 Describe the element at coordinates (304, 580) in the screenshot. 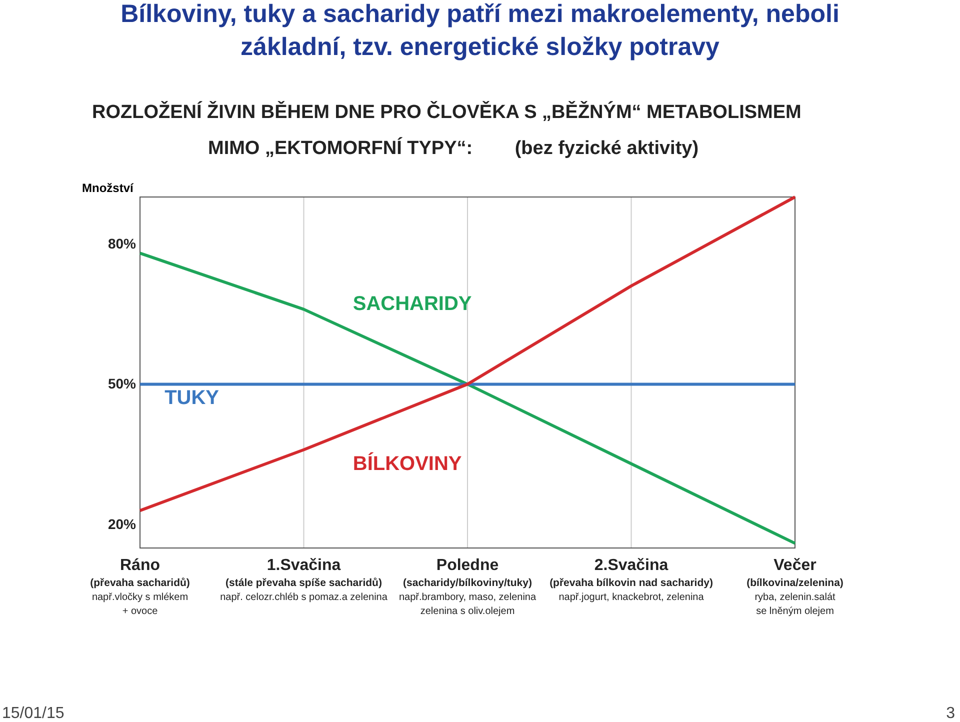

I see `x-tick-label: 1.Svačina (stále převaha spíše sacharidů) např. celozr.chléb s pomaz.a zelenina` at that location.